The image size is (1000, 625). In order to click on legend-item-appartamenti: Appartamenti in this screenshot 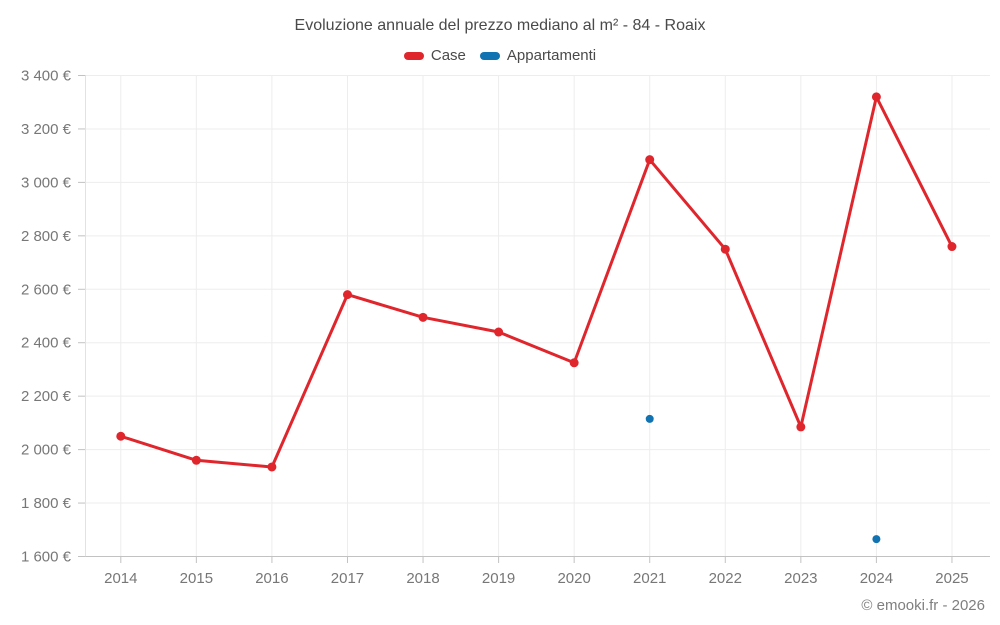, I will do `click(538, 55)`.